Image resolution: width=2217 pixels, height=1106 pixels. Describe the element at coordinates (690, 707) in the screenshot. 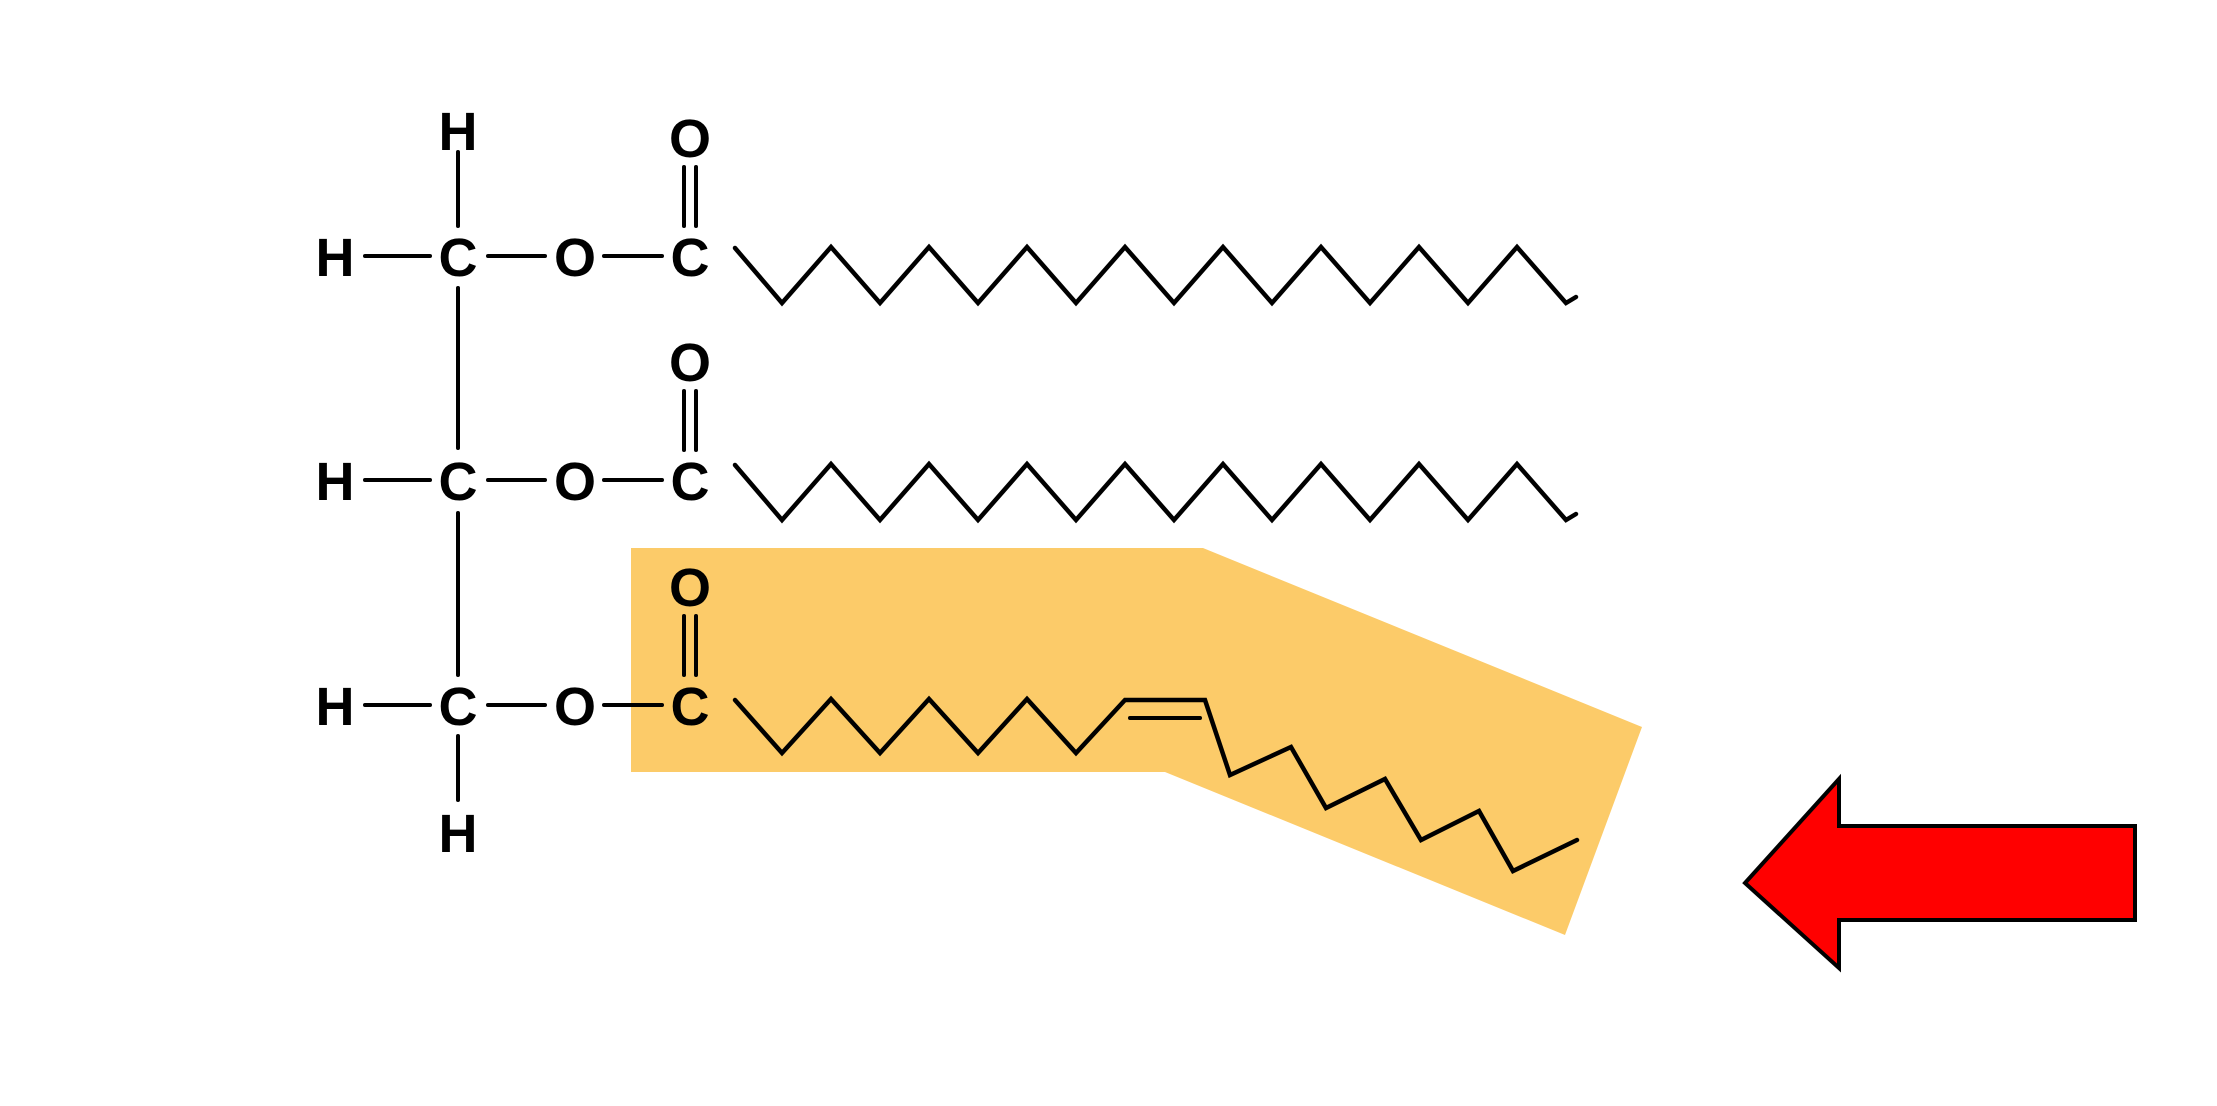

I see `atom-c-ester3: C` at that location.